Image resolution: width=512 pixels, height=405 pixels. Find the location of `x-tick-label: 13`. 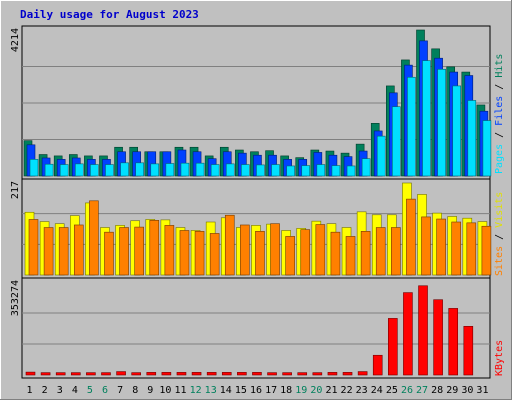

x-tick-label: 13 is located at coordinates (211, 390).